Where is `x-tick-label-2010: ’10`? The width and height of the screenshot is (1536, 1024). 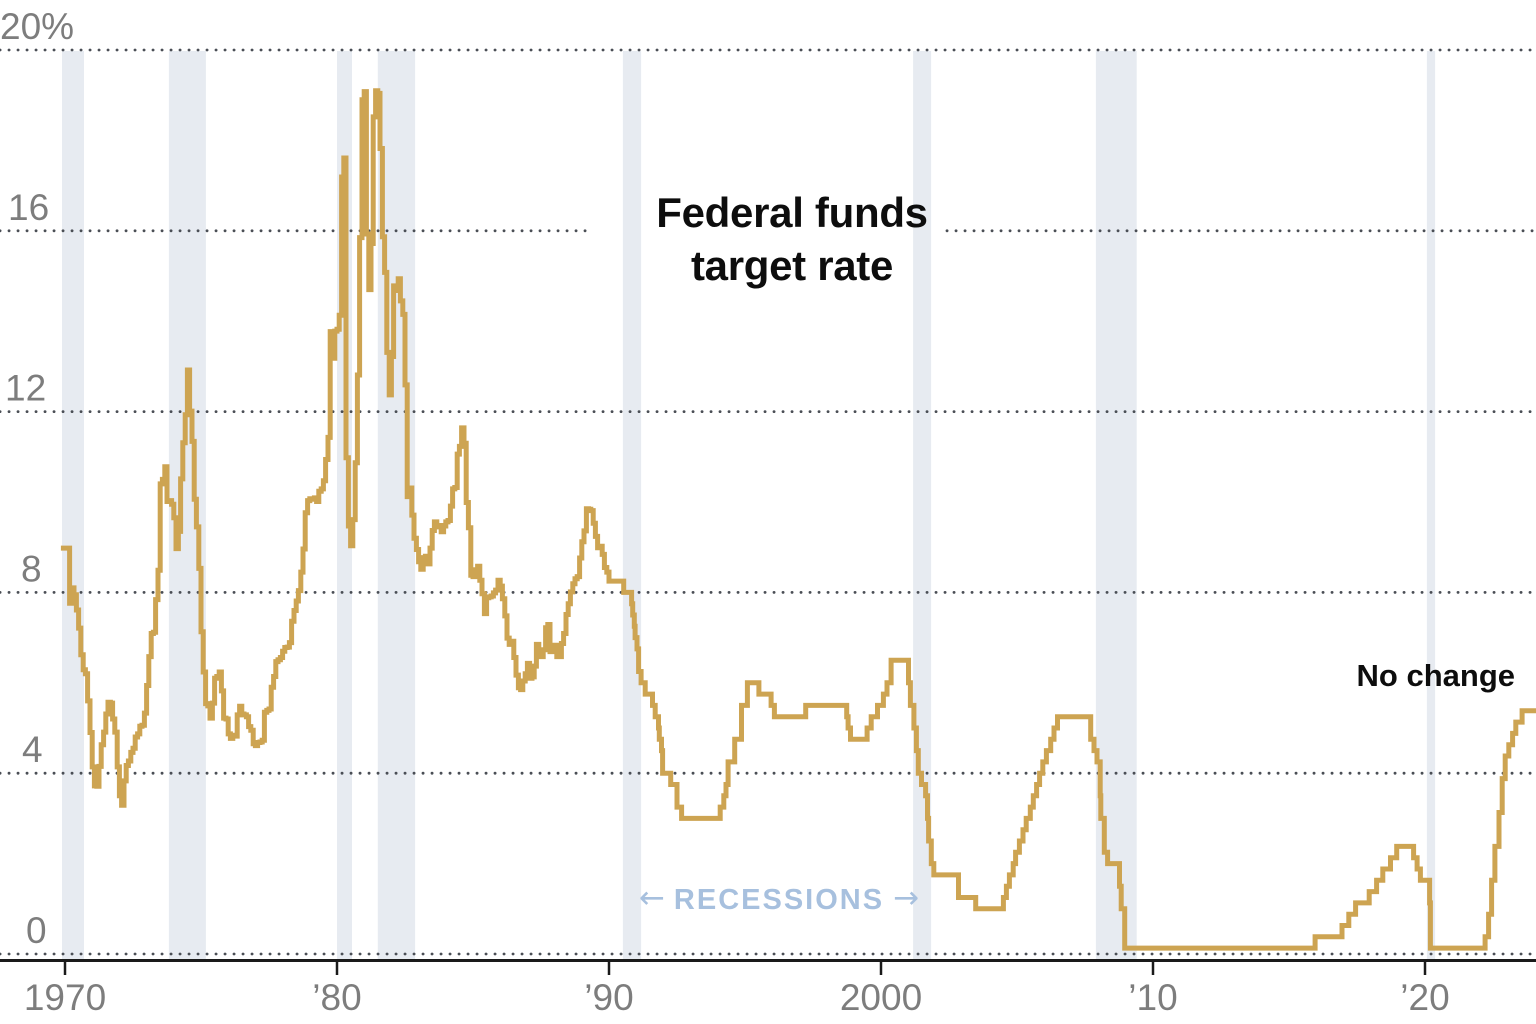 x-tick-label-2010: ’10 is located at coordinates (1152, 997).